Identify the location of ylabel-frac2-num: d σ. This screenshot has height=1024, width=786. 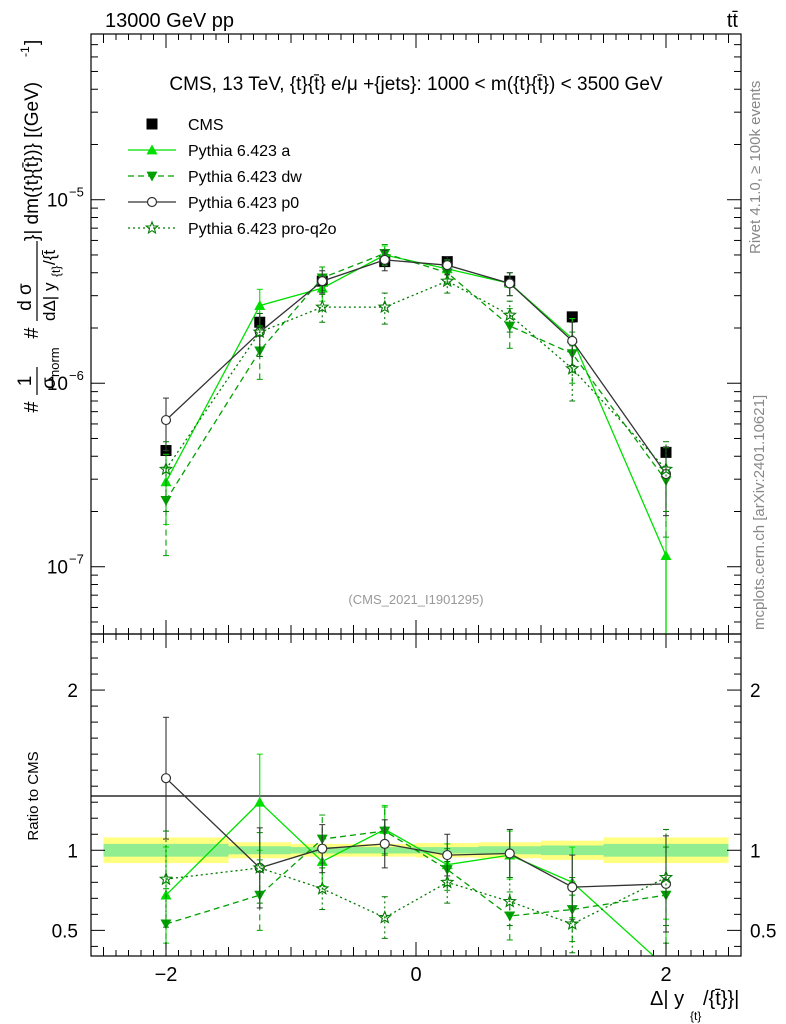
(25, 297).